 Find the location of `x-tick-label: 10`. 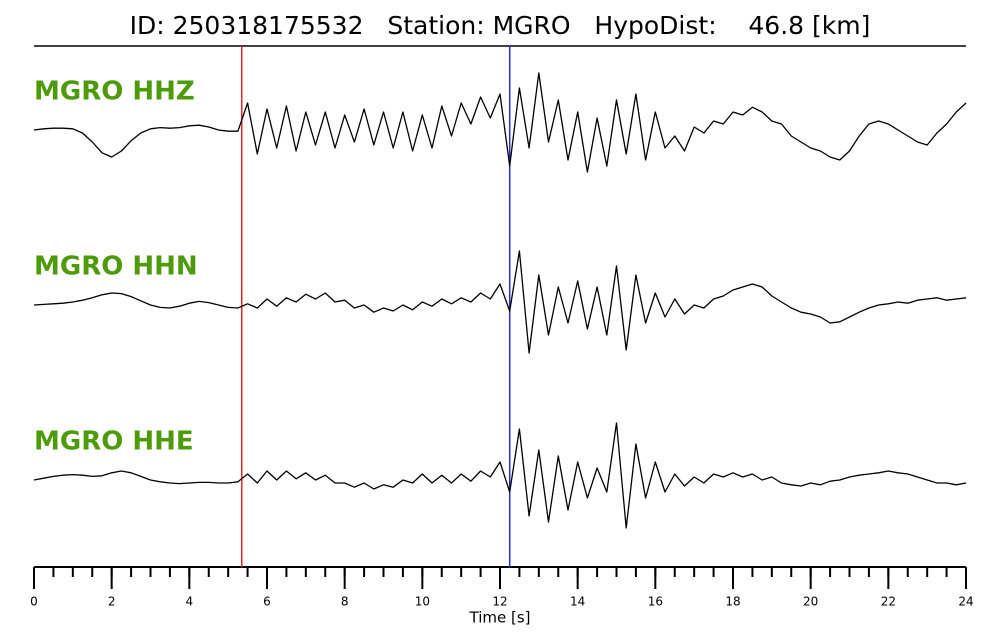

x-tick-label: 10 is located at coordinates (422, 602).